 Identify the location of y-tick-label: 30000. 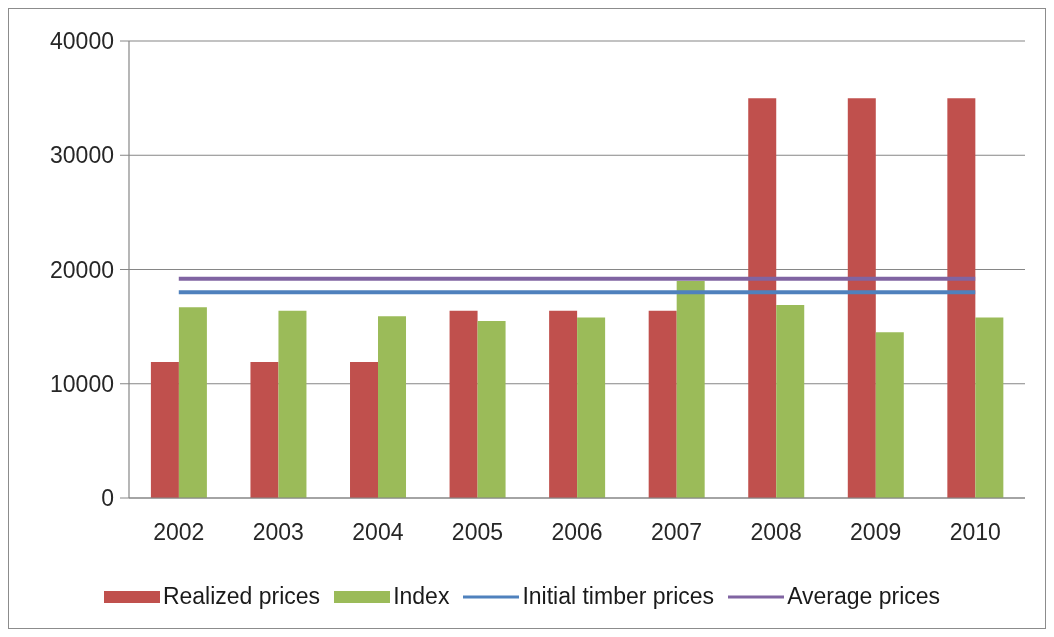
(82, 155).